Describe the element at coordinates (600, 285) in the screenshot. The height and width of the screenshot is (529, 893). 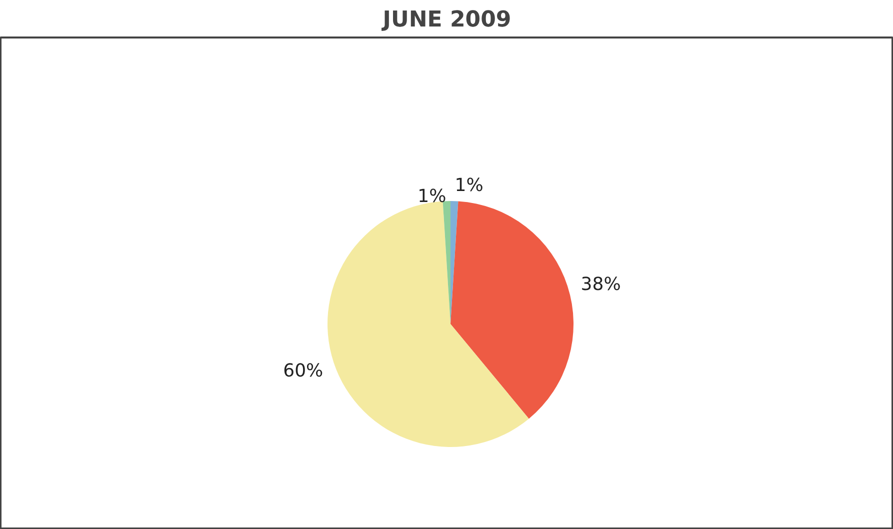
I see `data-label: 38%` at that location.